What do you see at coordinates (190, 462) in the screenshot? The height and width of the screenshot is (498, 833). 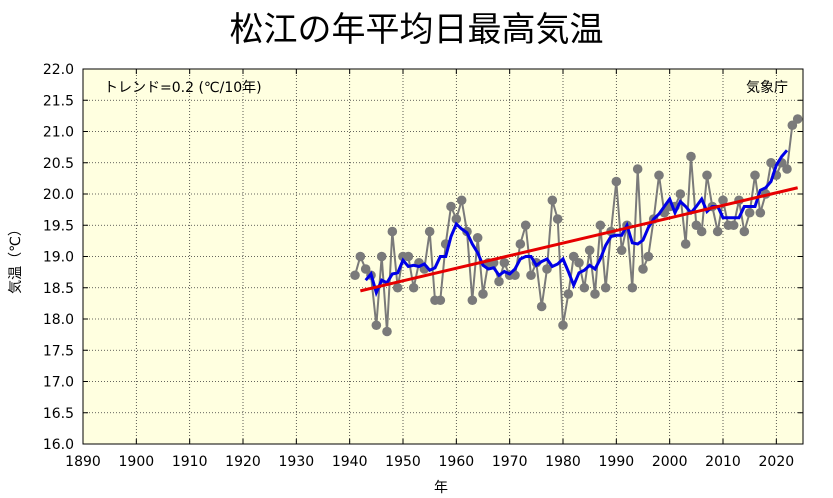 I see `x-tick-label: 1910` at bounding box center [190, 462].